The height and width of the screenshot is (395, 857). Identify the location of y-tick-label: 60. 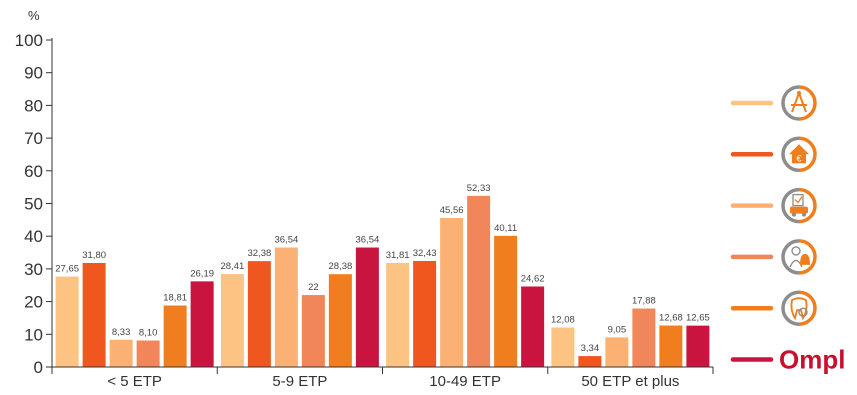
(33, 171).